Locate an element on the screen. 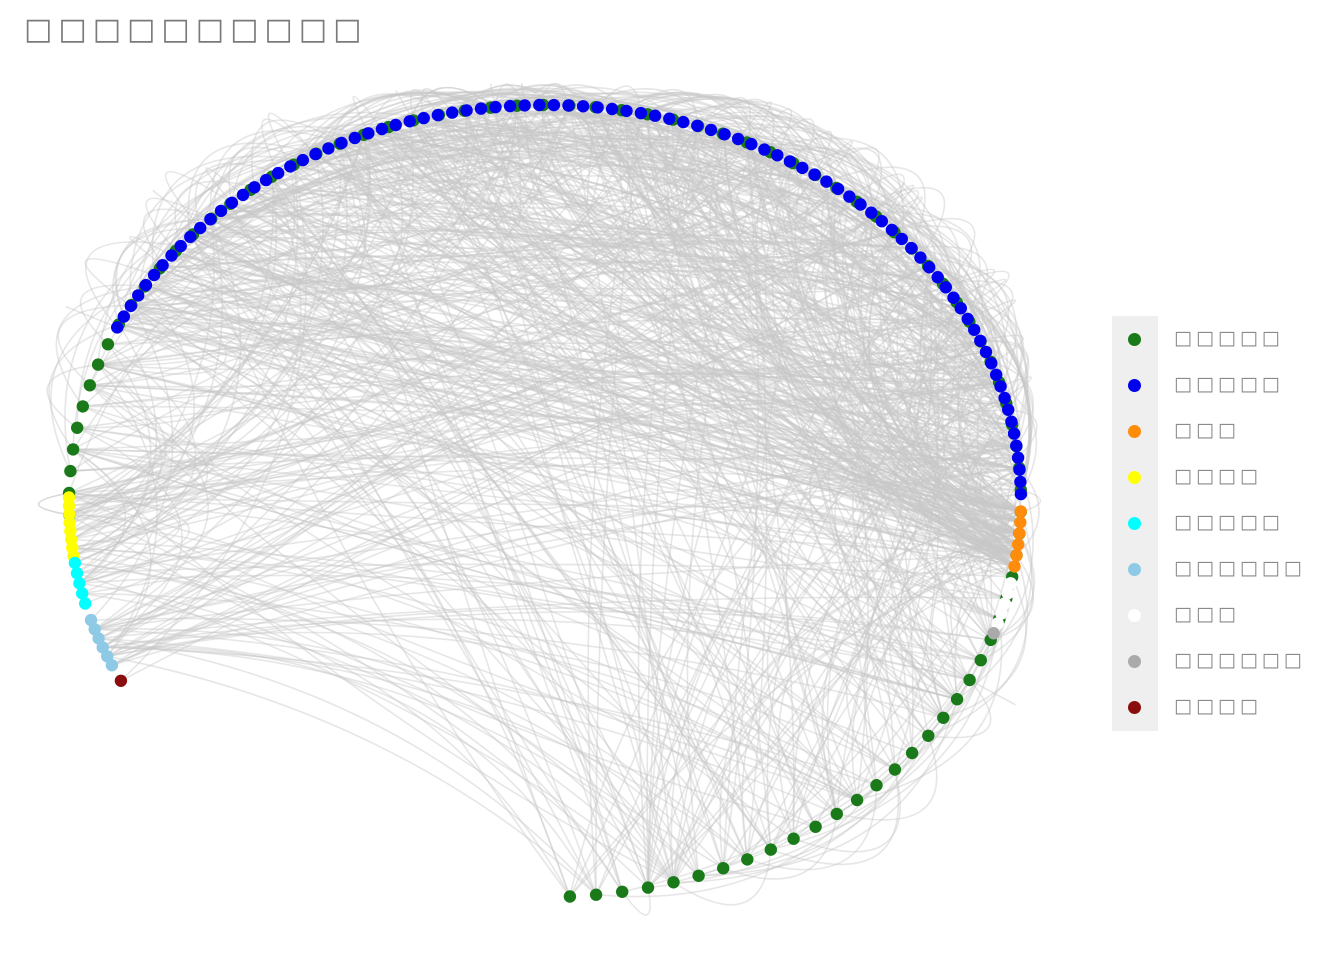  legend-item-7: □□□ is located at coordinates (1222, 615).